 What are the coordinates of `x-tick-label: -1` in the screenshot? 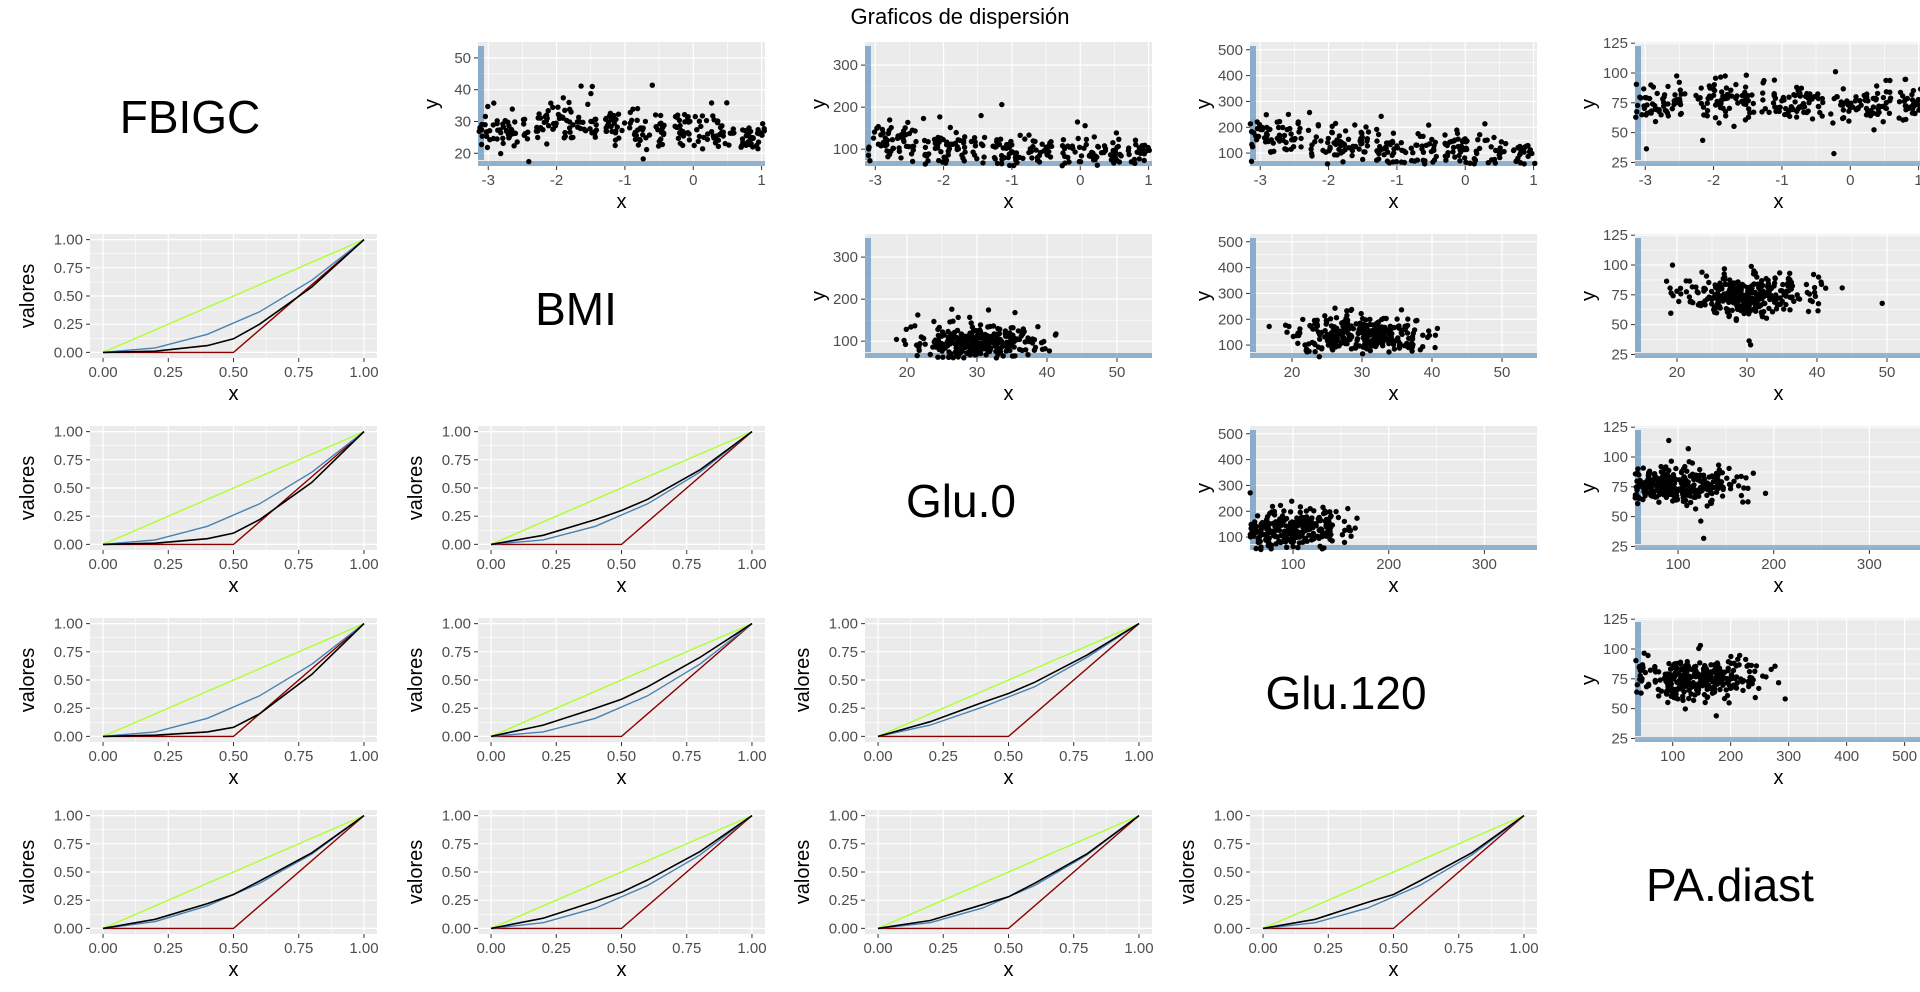 It's located at (1396, 180).